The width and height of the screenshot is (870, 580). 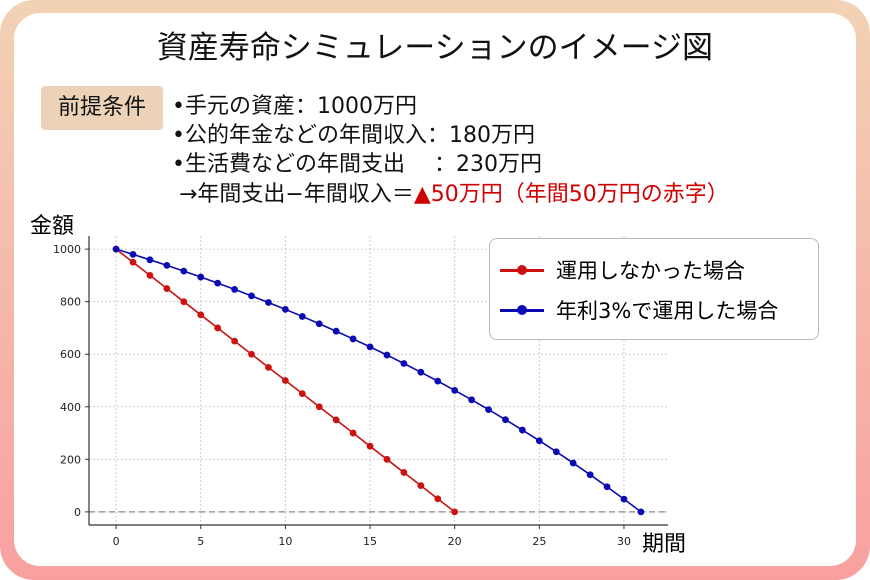 I want to click on x-tick-label: 30, so click(x=624, y=541).